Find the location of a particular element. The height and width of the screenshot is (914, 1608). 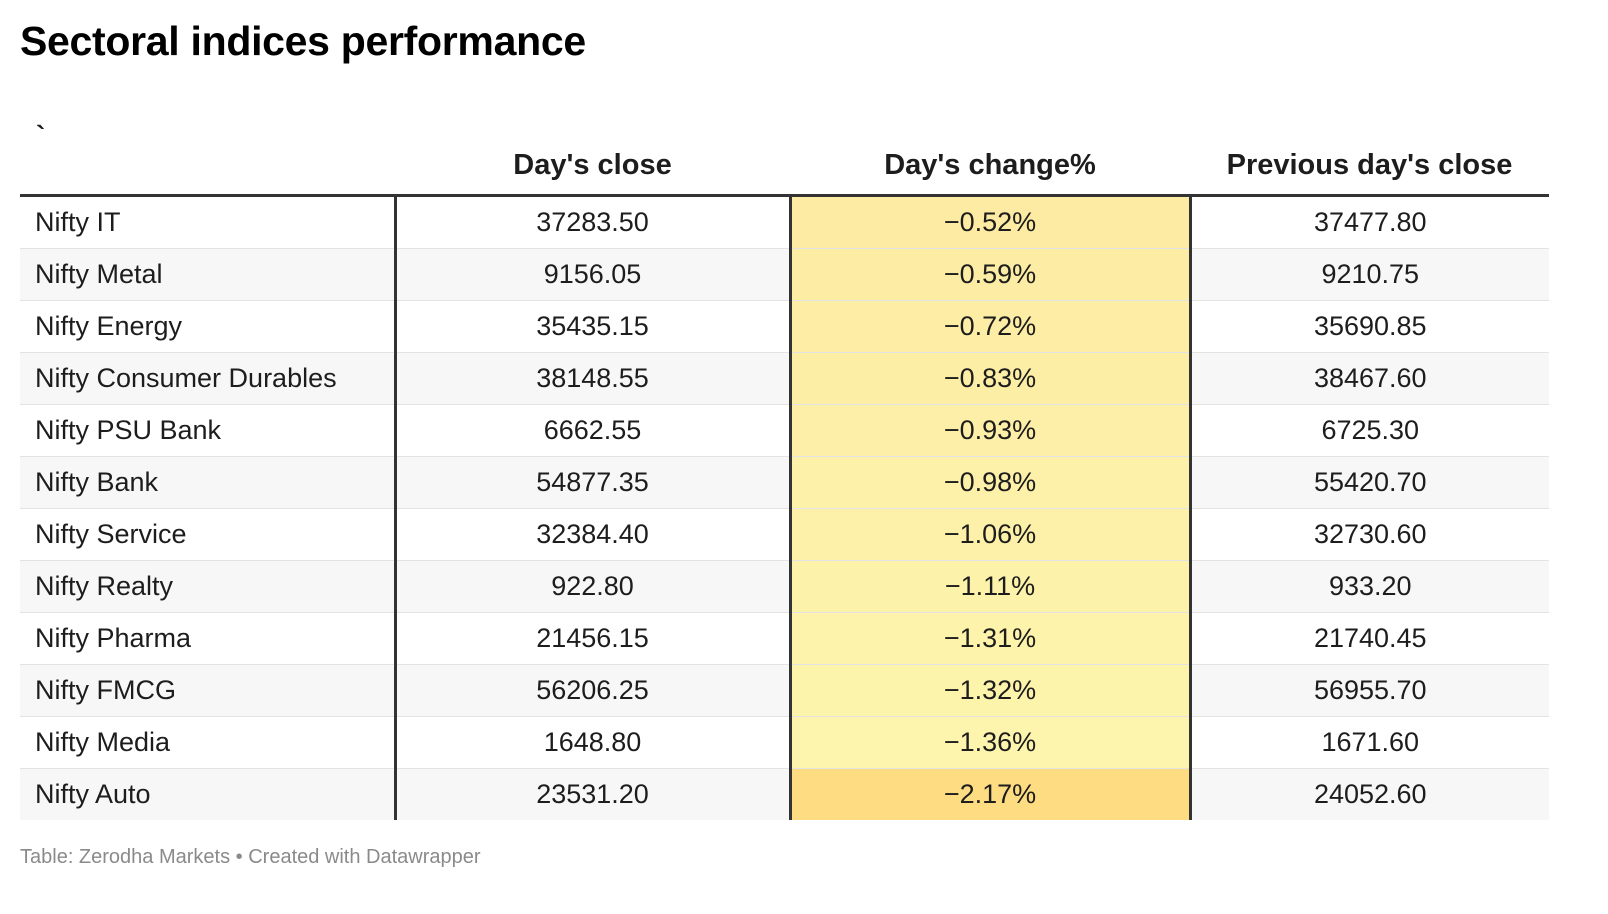

index-name-cell: Nifty Service is located at coordinates (207, 534).